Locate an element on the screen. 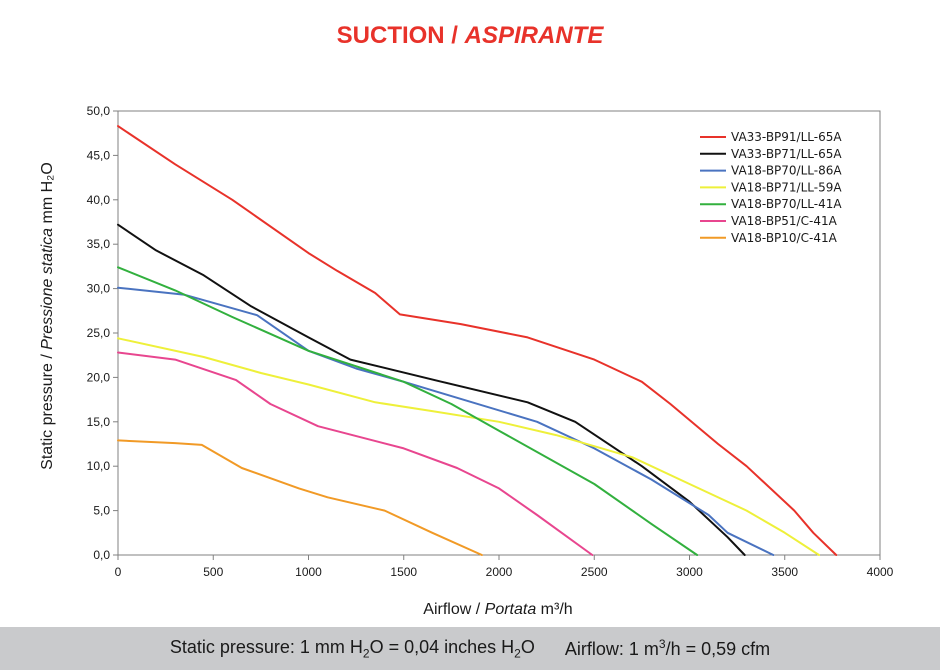  legend-label: VA18-BP70/LL-41A is located at coordinates (786, 204).